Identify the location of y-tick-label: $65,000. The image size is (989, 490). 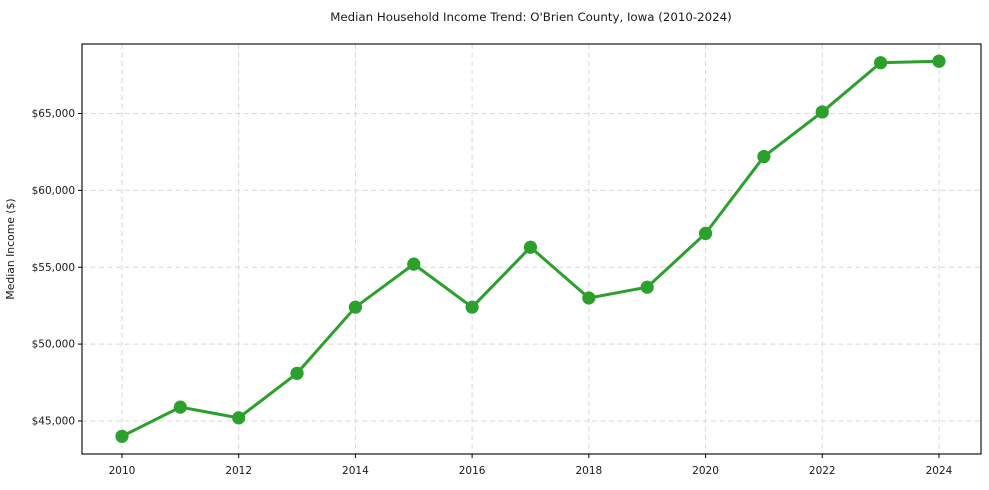
(53, 114).